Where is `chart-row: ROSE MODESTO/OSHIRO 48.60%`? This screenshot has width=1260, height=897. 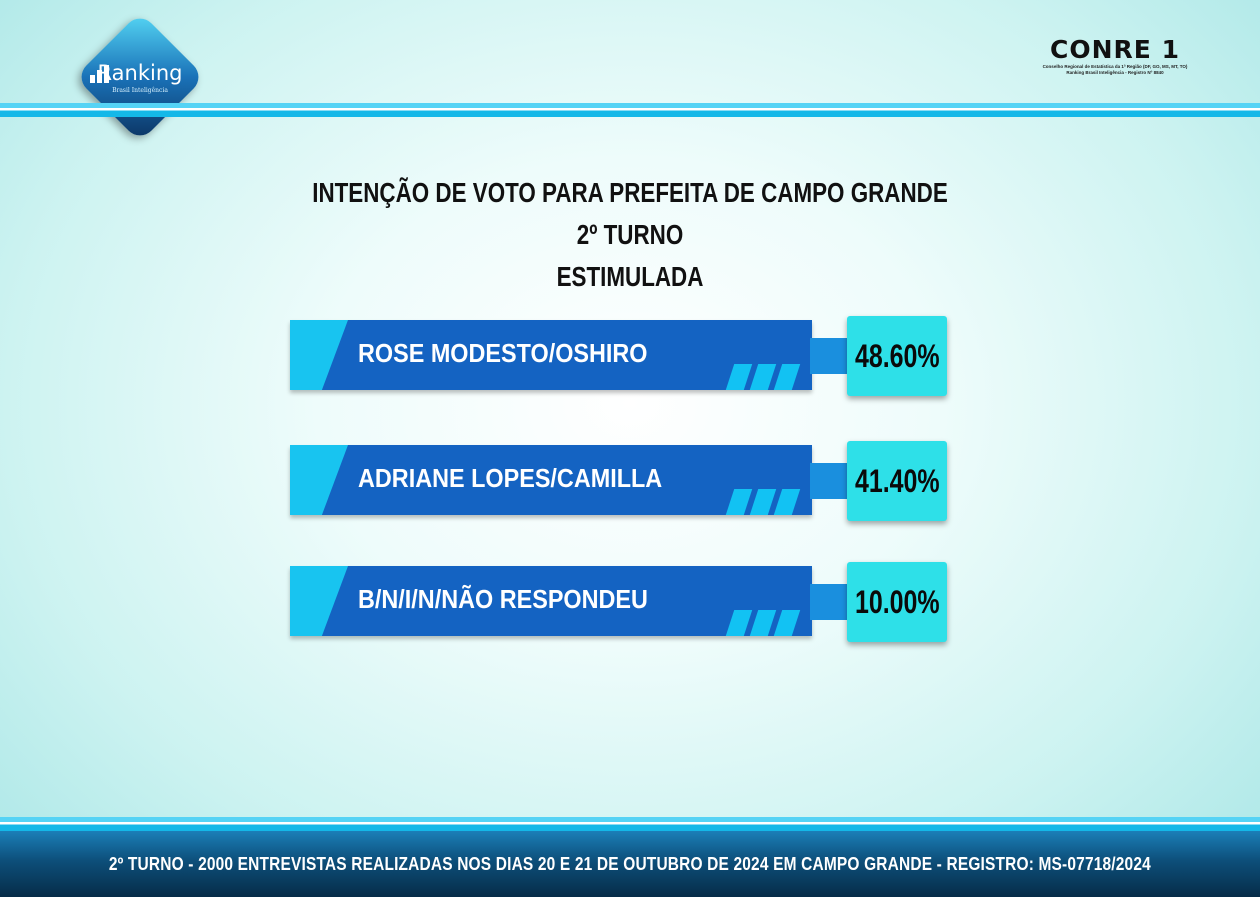 chart-row: ROSE MODESTO/OSHIRO 48.60% is located at coordinates (620, 356).